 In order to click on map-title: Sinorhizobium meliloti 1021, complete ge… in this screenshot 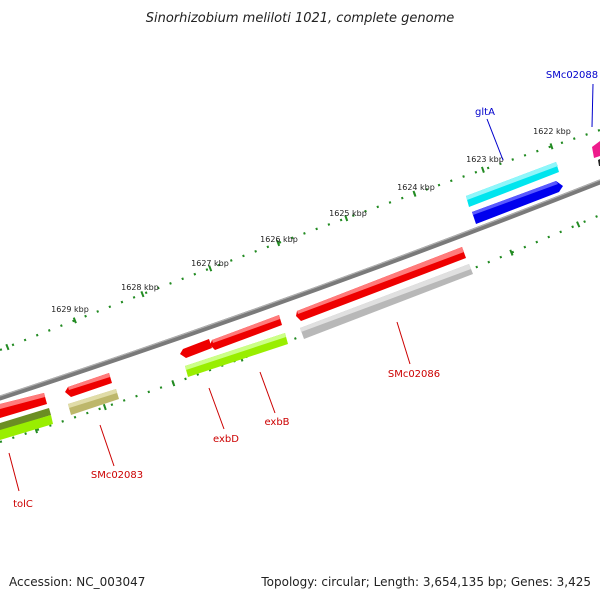, I will do `click(300, 18)`.